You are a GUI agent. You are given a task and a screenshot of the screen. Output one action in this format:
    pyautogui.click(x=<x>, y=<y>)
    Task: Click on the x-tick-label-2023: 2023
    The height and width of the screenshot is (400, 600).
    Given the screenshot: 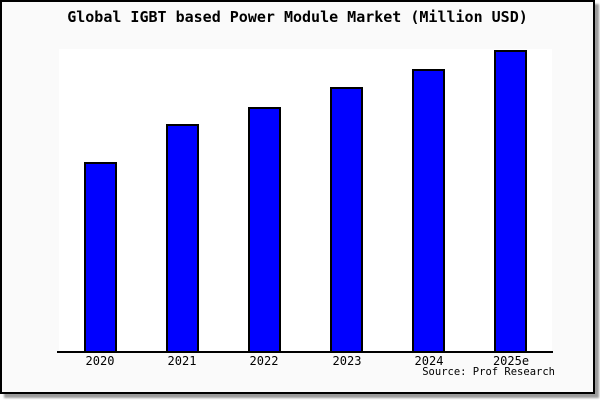 What is the action you would take?
    pyautogui.click(x=347, y=361)
    